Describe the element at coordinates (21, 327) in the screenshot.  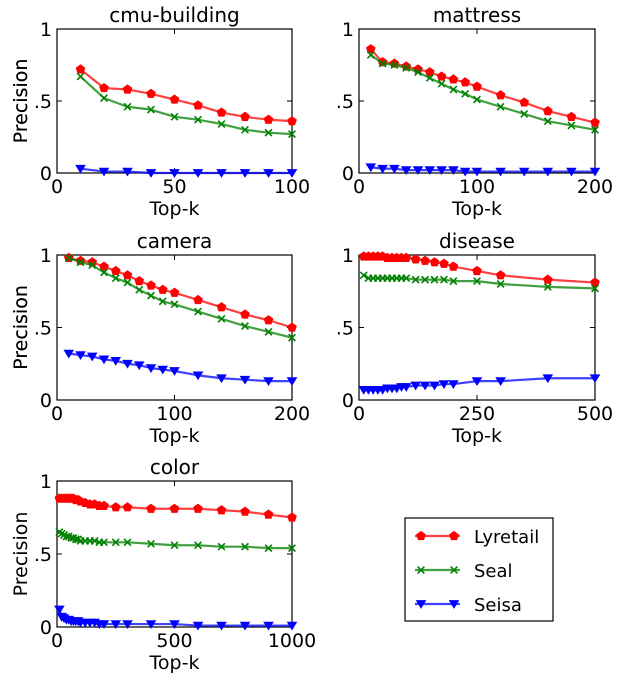
I see `y-axis-label: Precision` at that location.